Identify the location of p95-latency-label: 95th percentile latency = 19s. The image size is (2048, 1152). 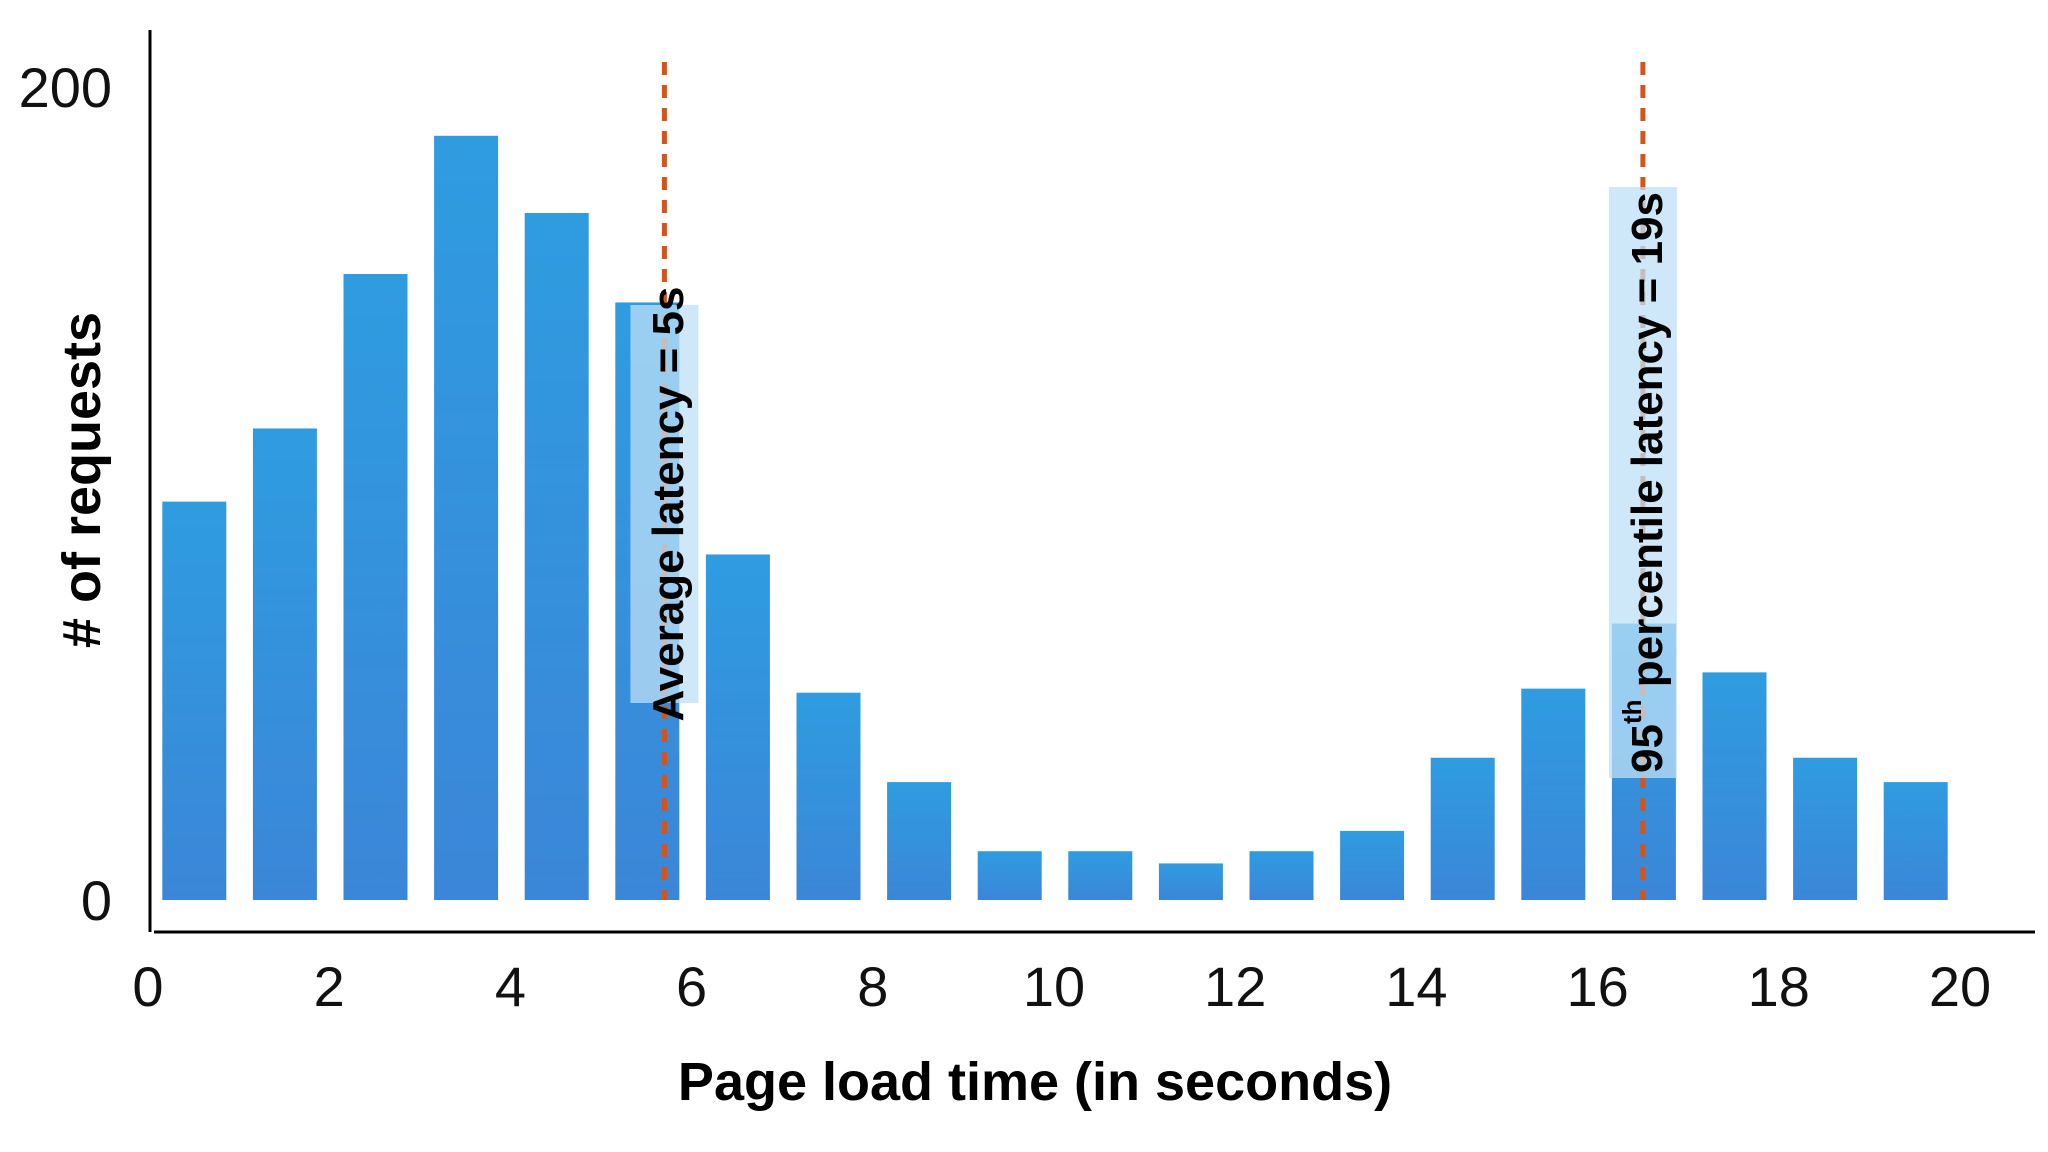
(1644, 482).